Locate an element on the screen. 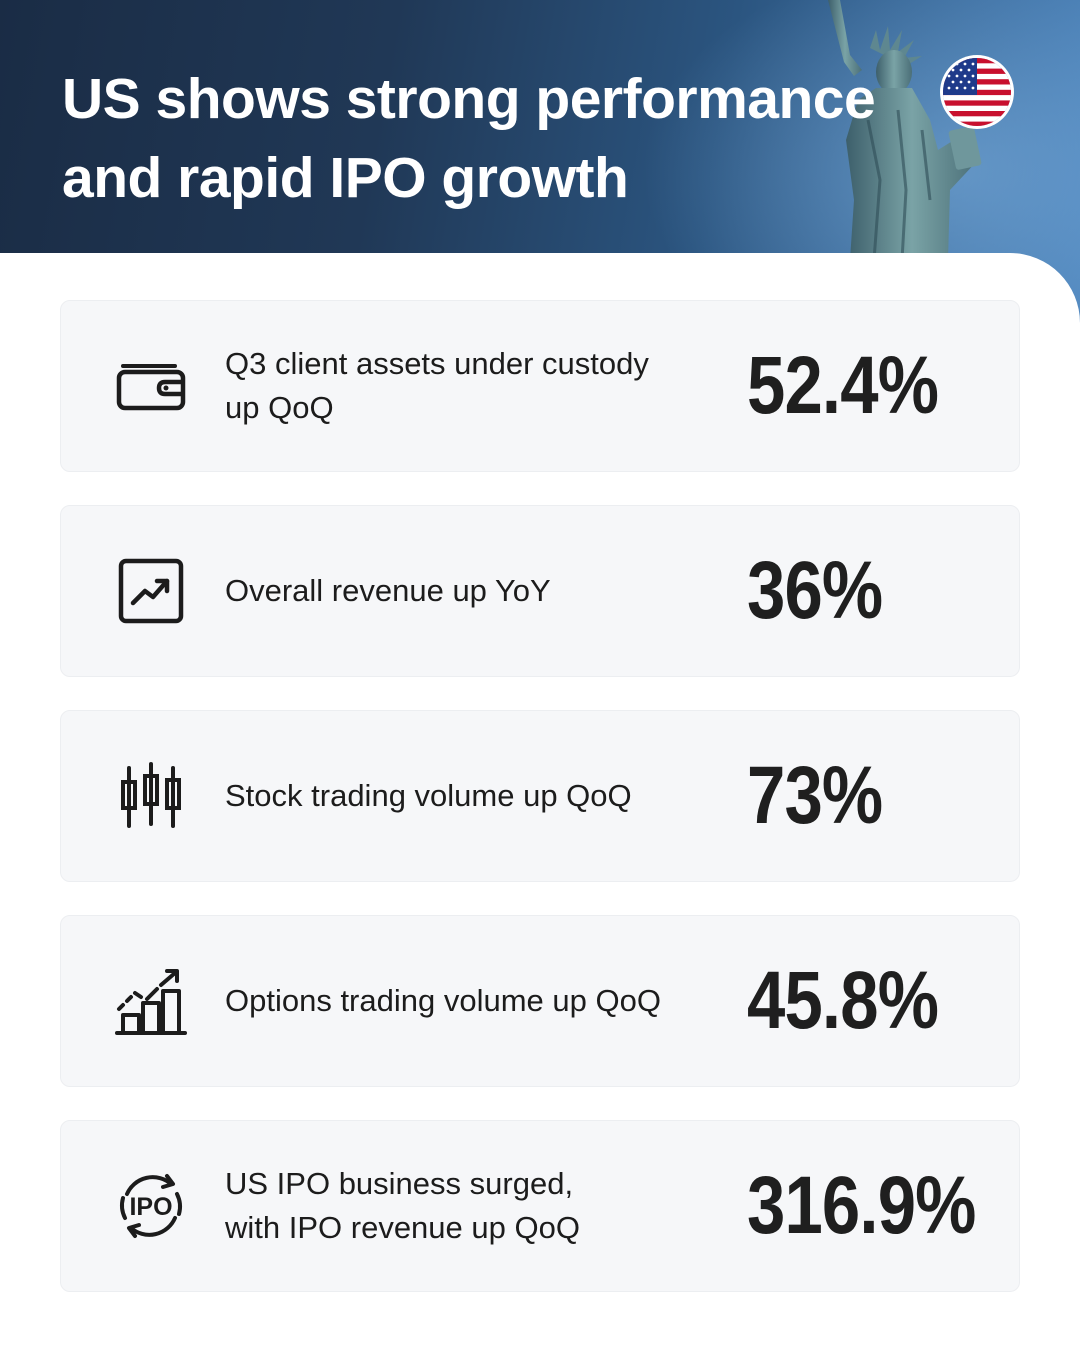  stat-card-options-trading: Options trading volume up QoQ 45.8% is located at coordinates (540, 1001).